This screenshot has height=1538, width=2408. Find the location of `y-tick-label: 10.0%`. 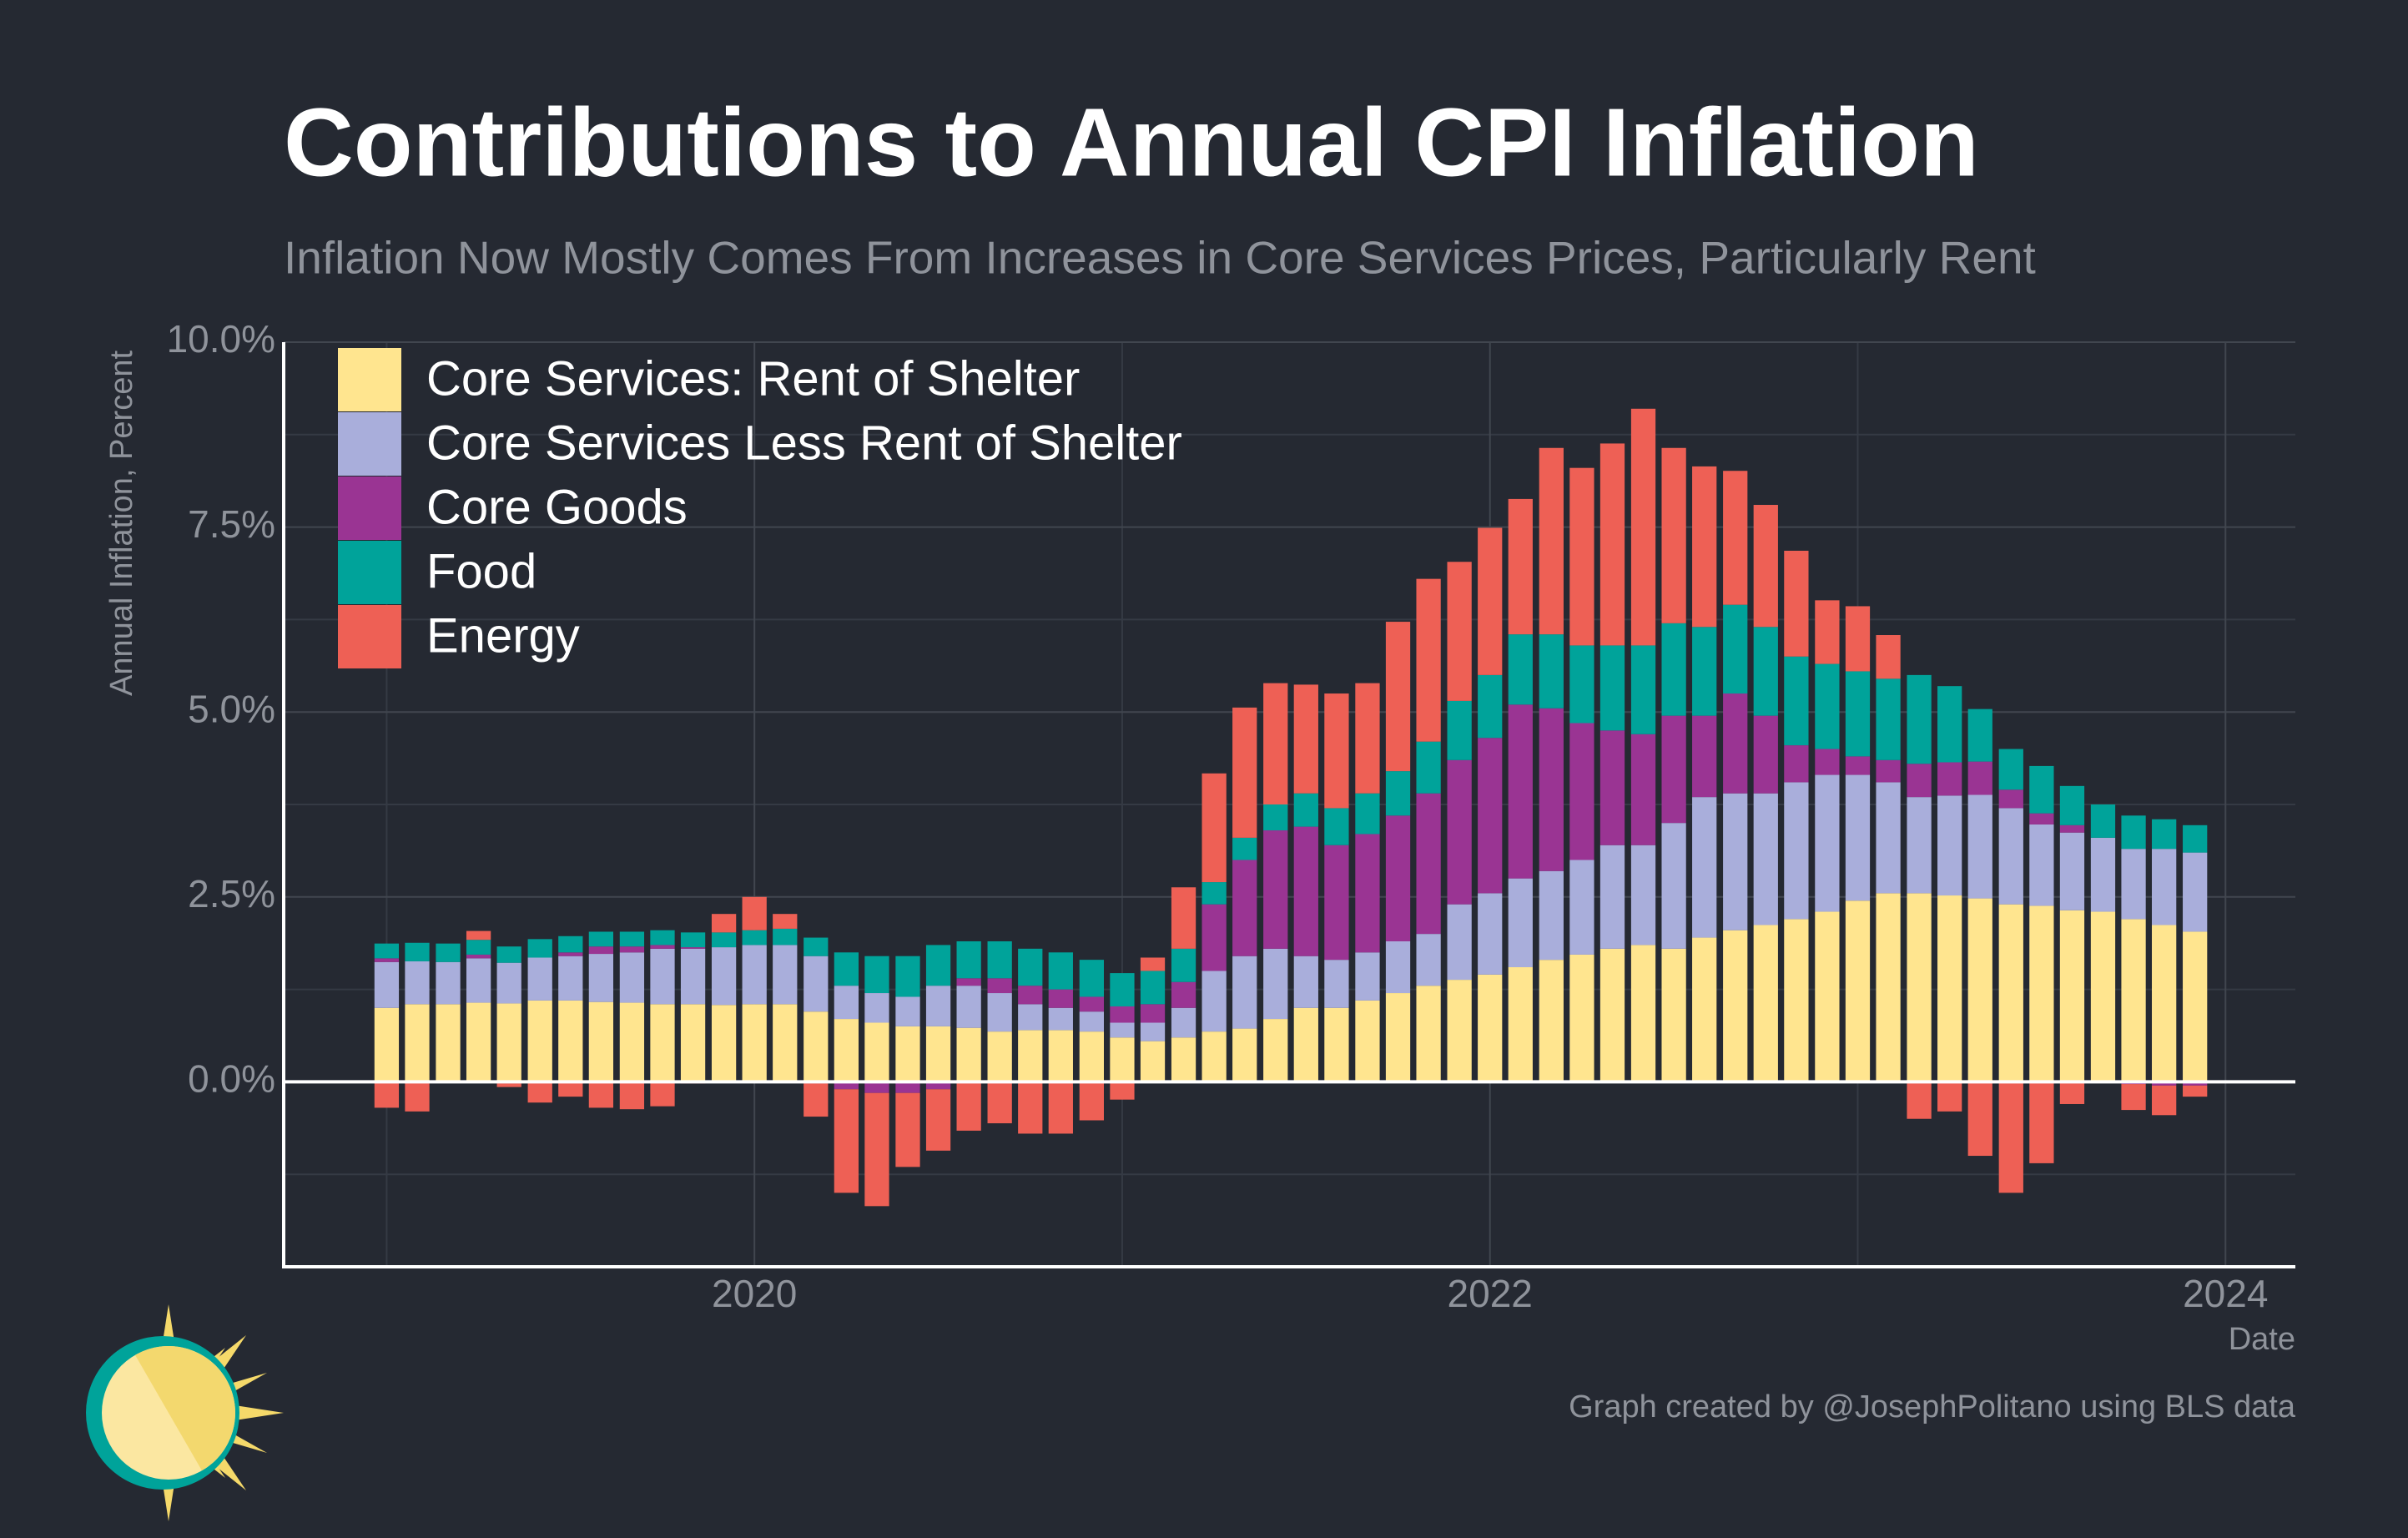

y-tick-label: 10.0% is located at coordinates (221, 339).